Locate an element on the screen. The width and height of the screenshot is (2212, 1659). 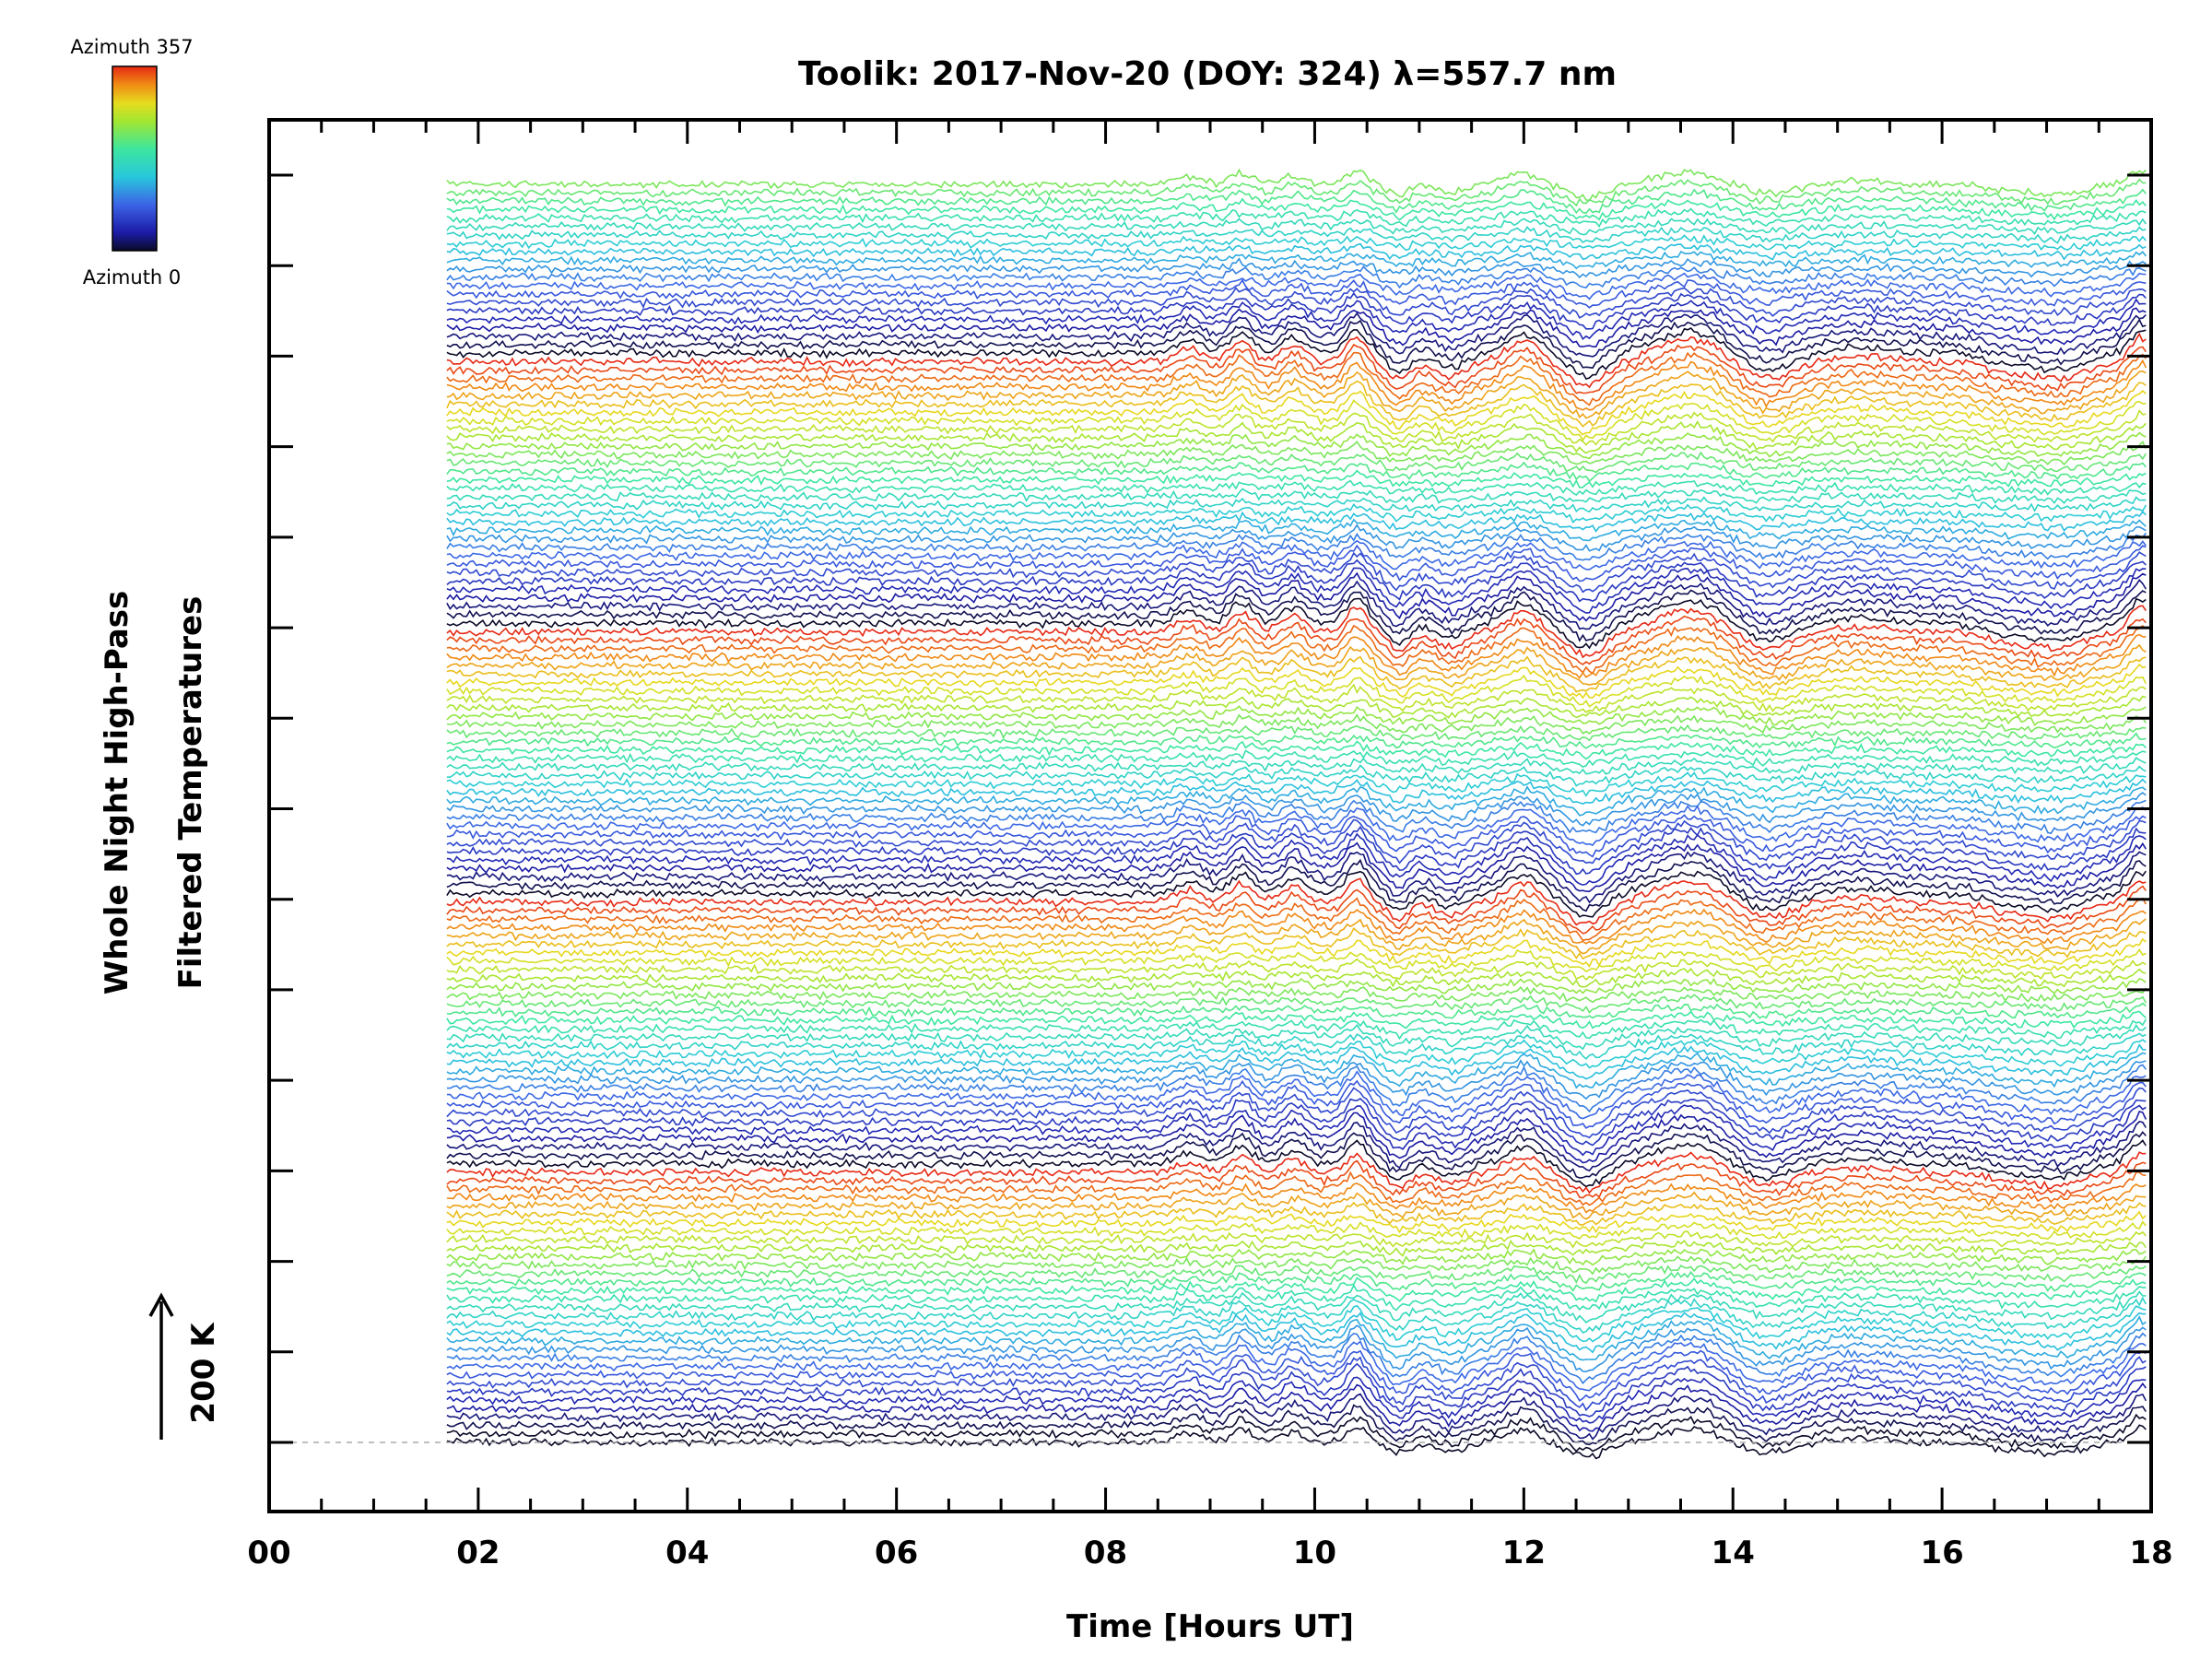
x-tick-label: 04 is located at coordinates (687, 1553).